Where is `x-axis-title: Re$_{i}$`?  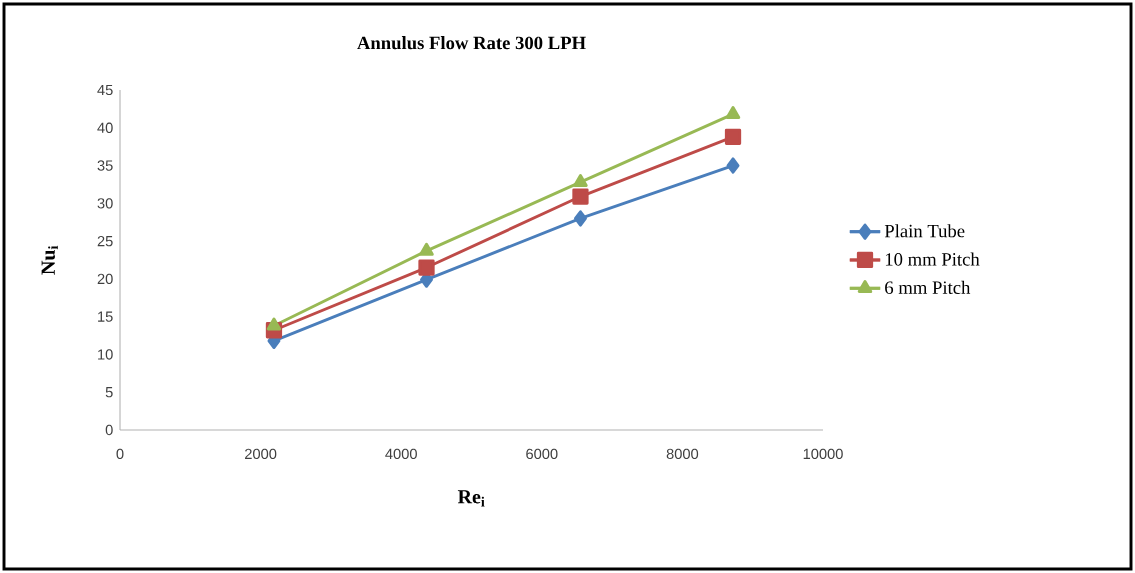 x-axis-title: Re$_{i}$ is located at coordinates (471, 498).